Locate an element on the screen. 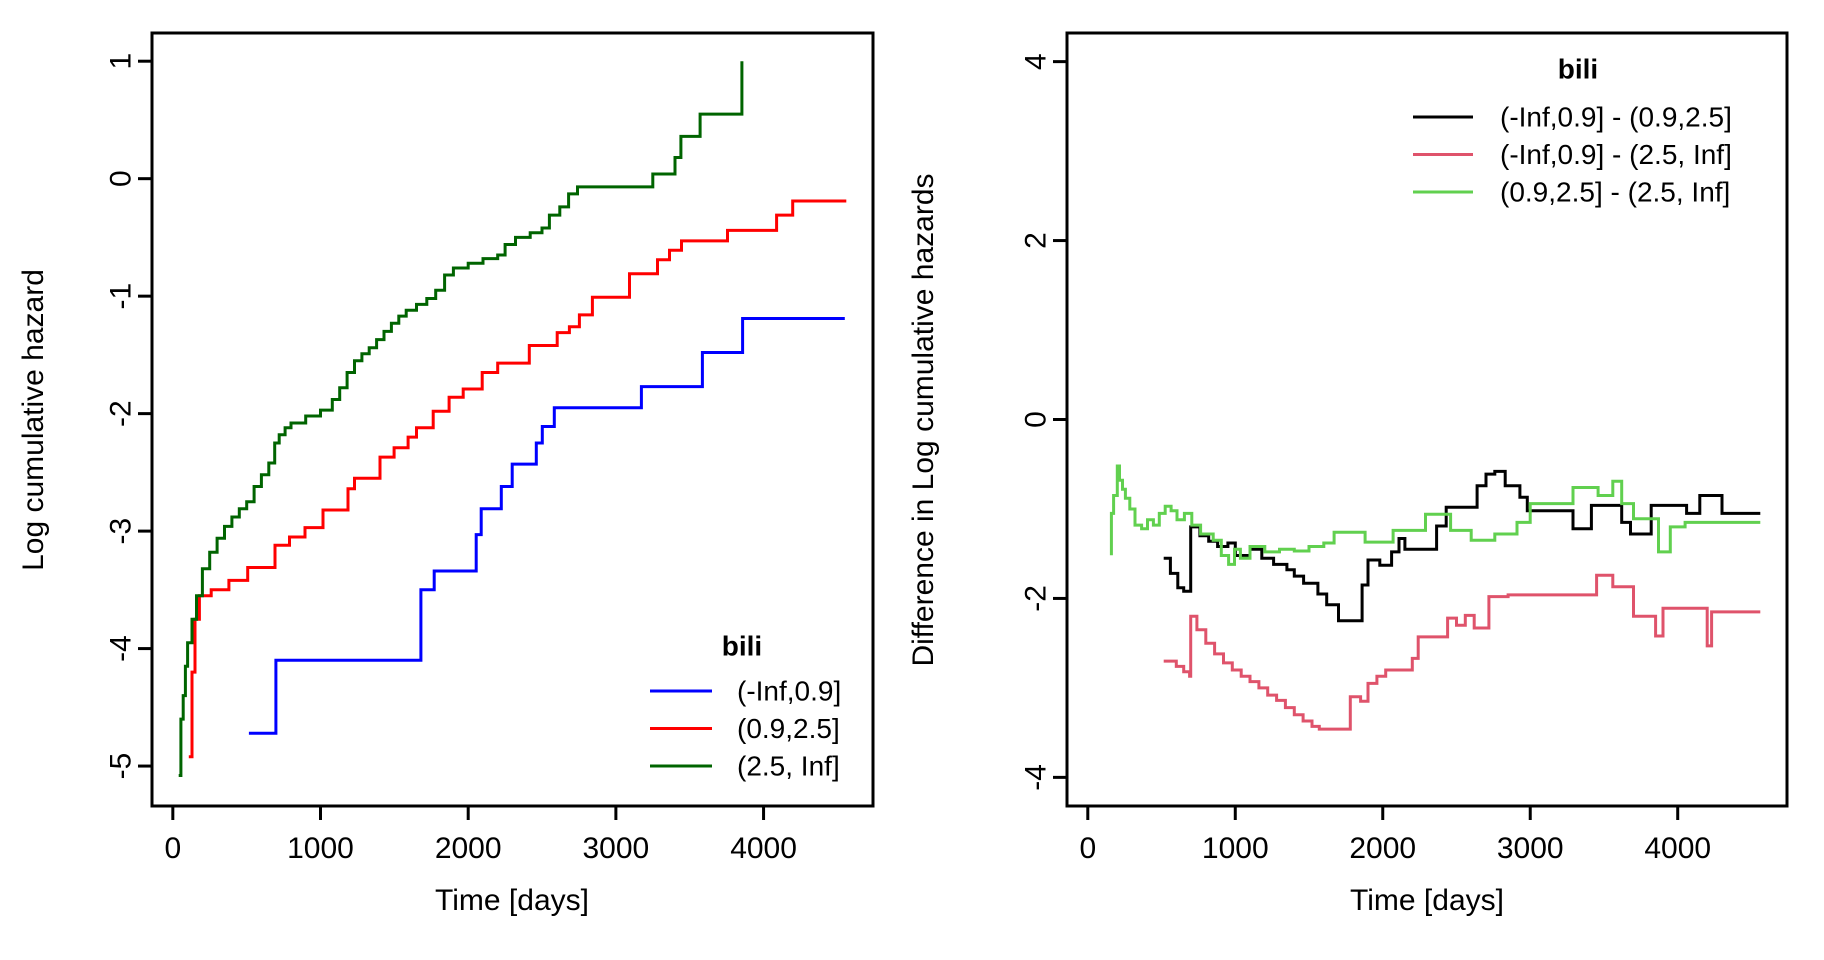 This screenshot has height=960, width=1824. y-tick-label: 4 is located at coordinates (1036, 61).